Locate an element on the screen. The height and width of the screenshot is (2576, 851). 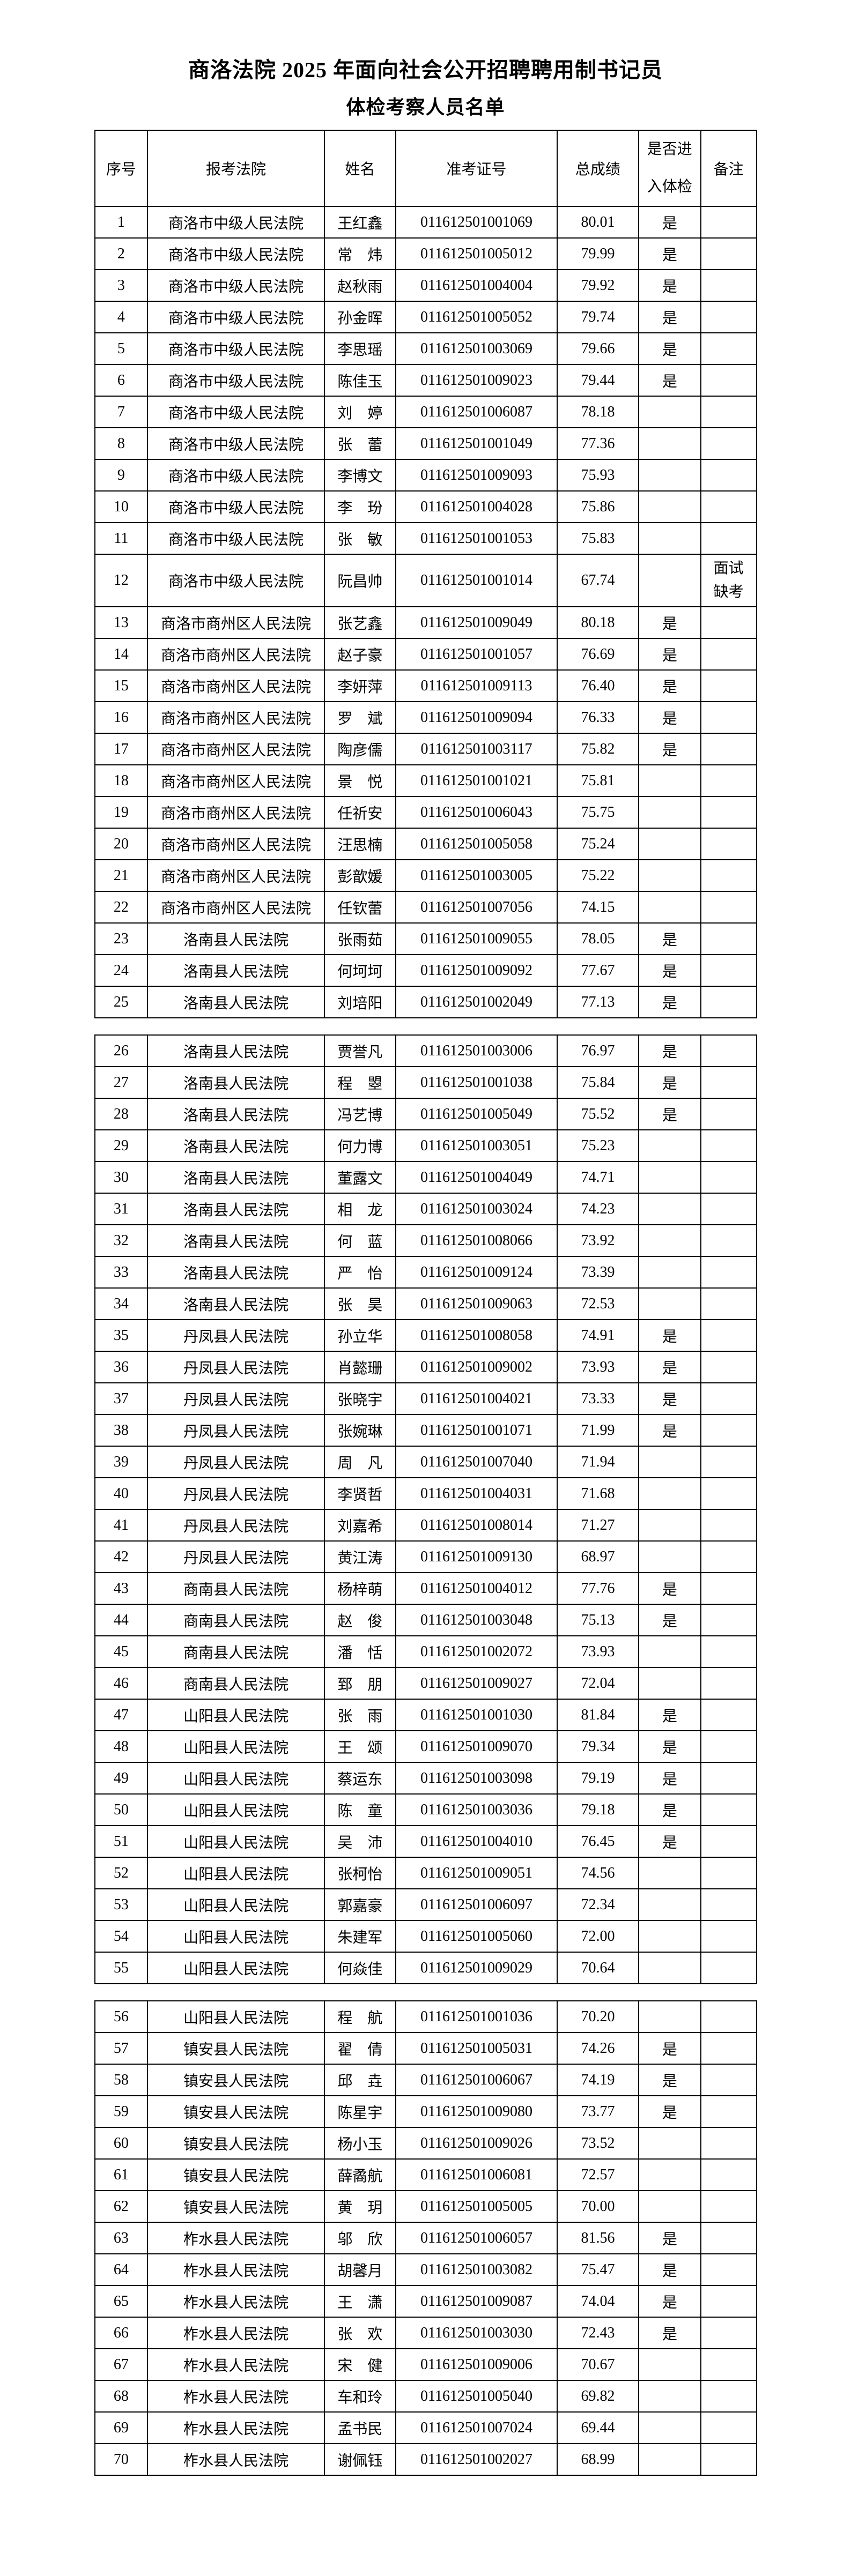
table-row: 61 镇安县人民法院 薛矞航 011612501006081 72.57 is located at coordinates (426, 2175).